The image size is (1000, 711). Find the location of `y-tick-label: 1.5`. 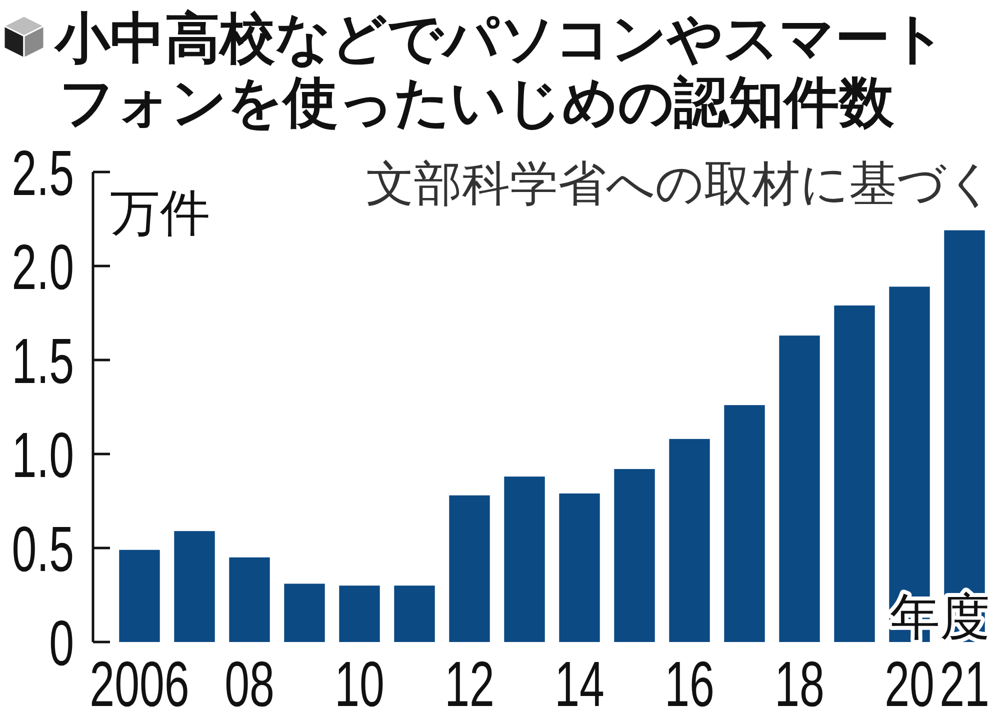

y-tick-label: 1.5 is located at coordinates (43, 361).